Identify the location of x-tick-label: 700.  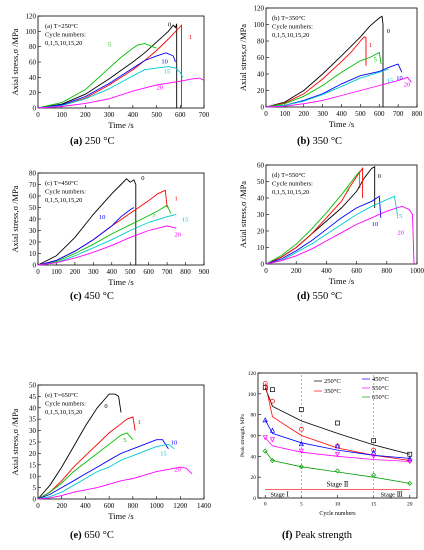
(398, 114).